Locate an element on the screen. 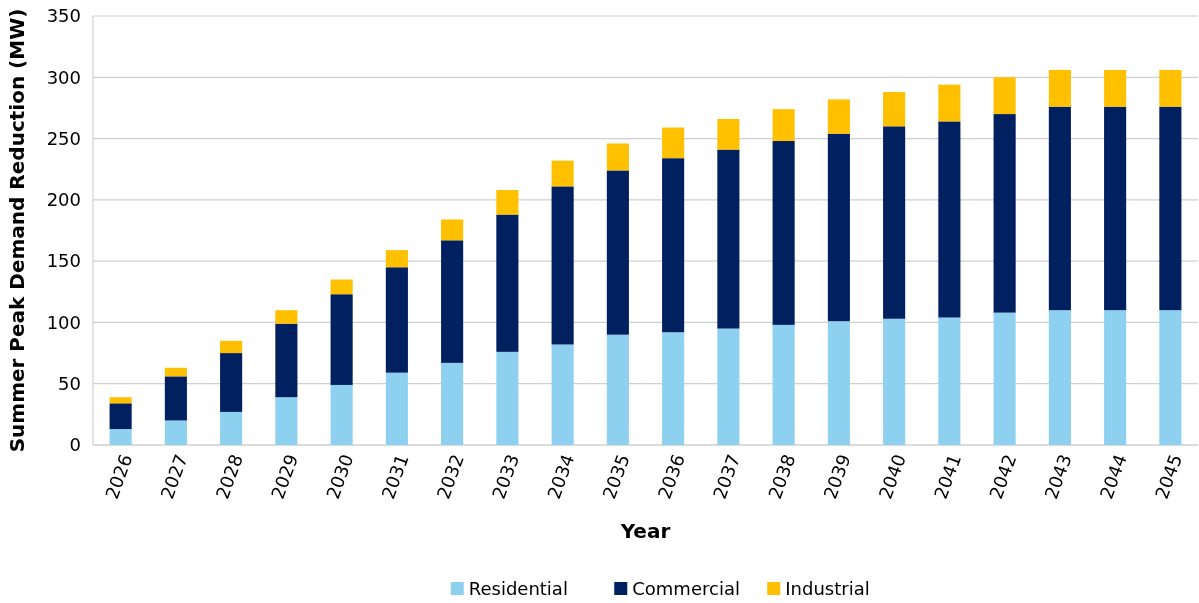 This screenshot has height=603, width=1199. x-tick-label: 2031 is located at coordinates (395, 476).